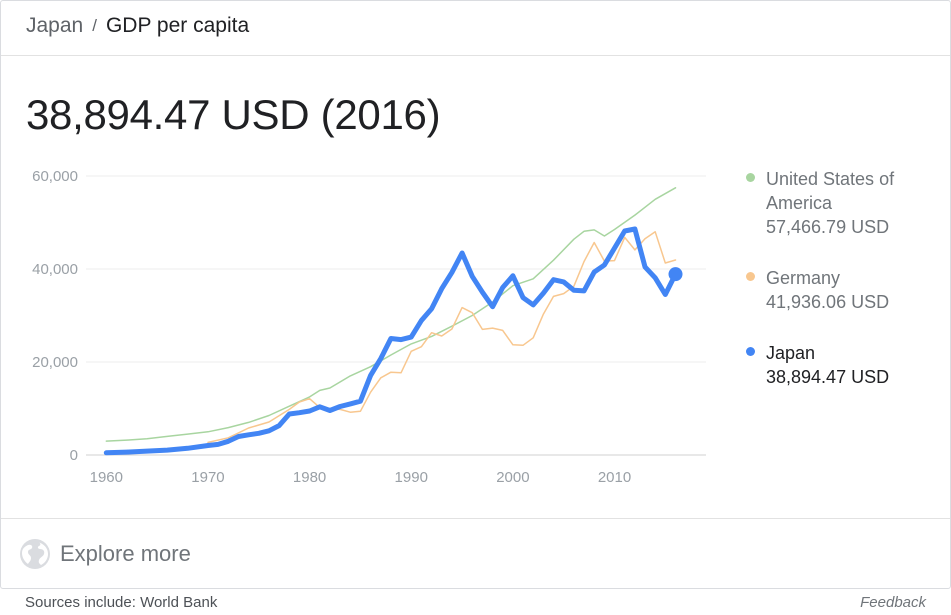  What do you see at coordinates (750, 276) in the screenshot?
I see `legend-dot-germany` at bounding box center [750, 276].